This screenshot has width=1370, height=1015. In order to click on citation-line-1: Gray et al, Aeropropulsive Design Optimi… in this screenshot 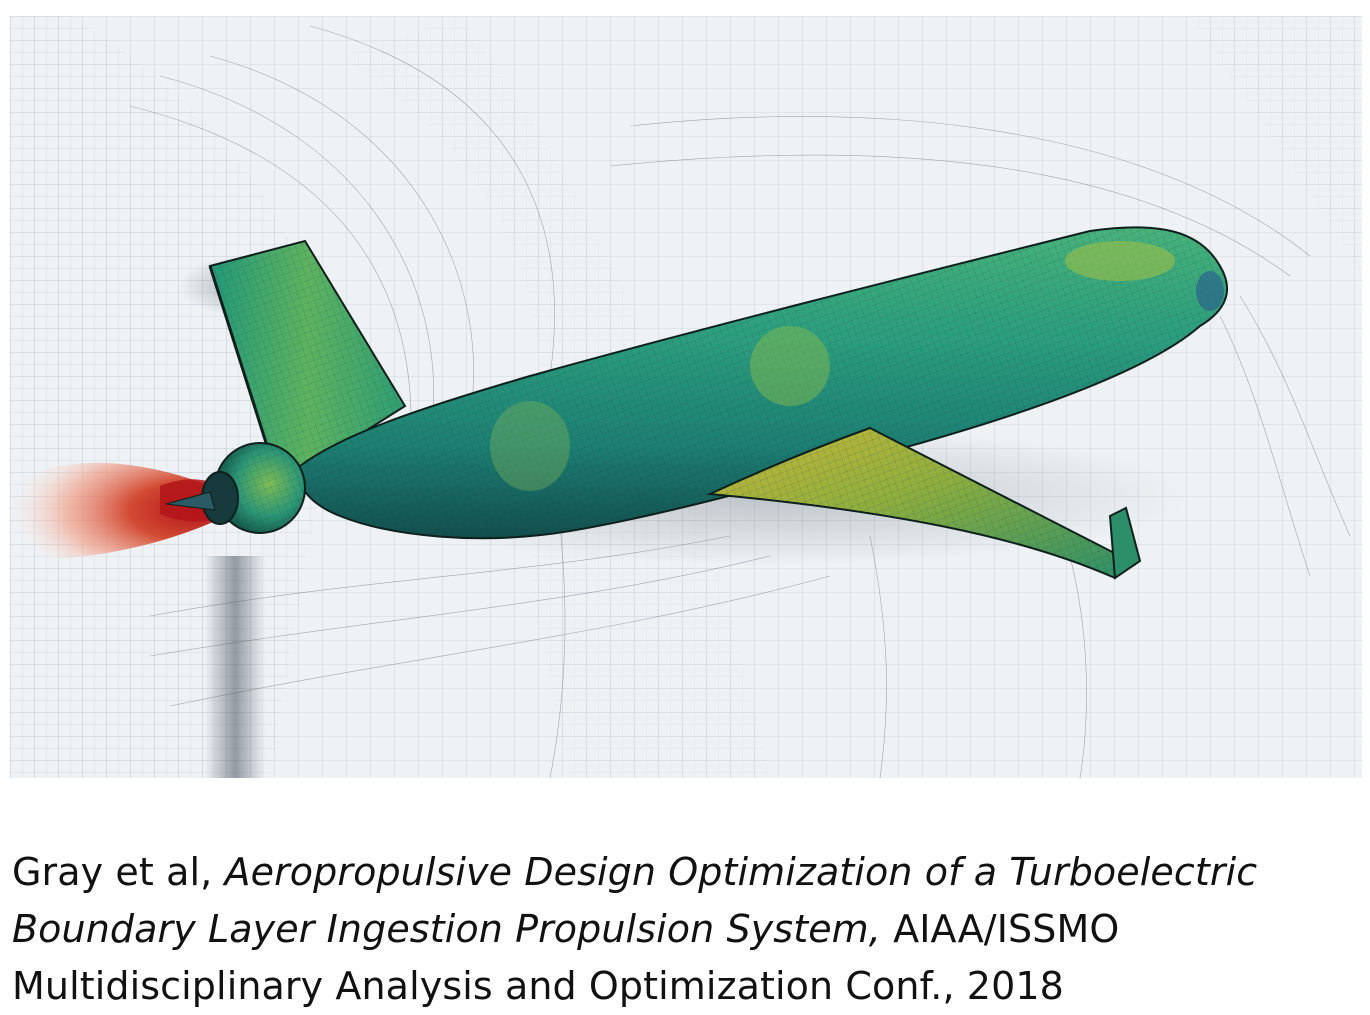, I will do `click(682, 872)`.